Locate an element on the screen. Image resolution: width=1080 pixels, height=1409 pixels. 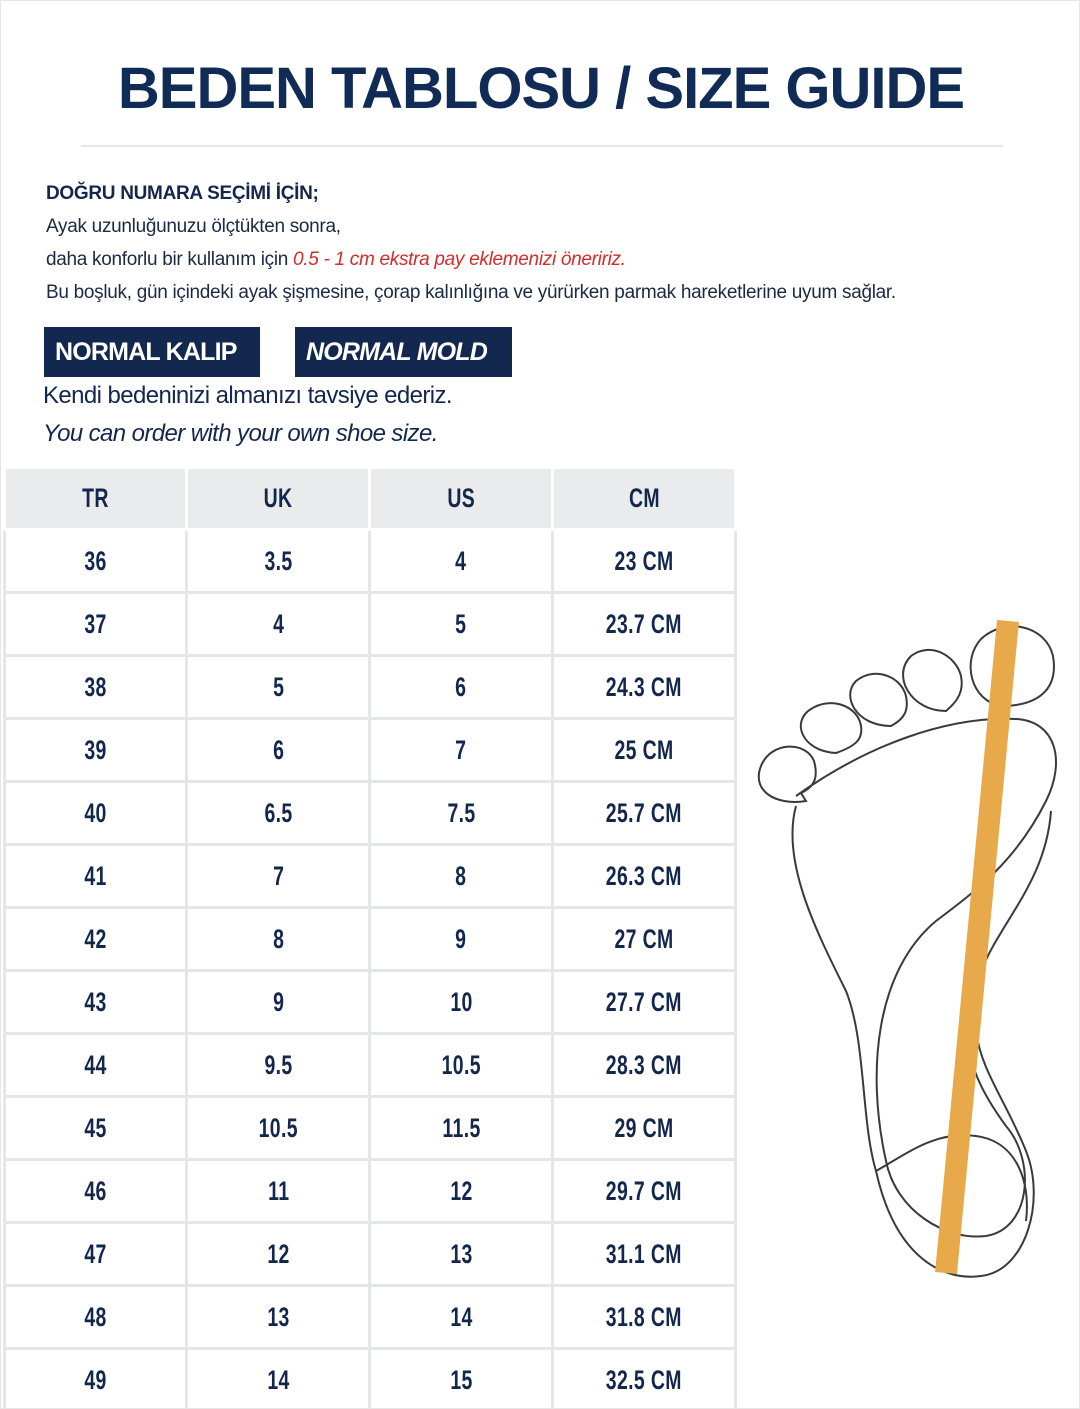
cell-uk: 11 is located at coordinates (278, 1191).